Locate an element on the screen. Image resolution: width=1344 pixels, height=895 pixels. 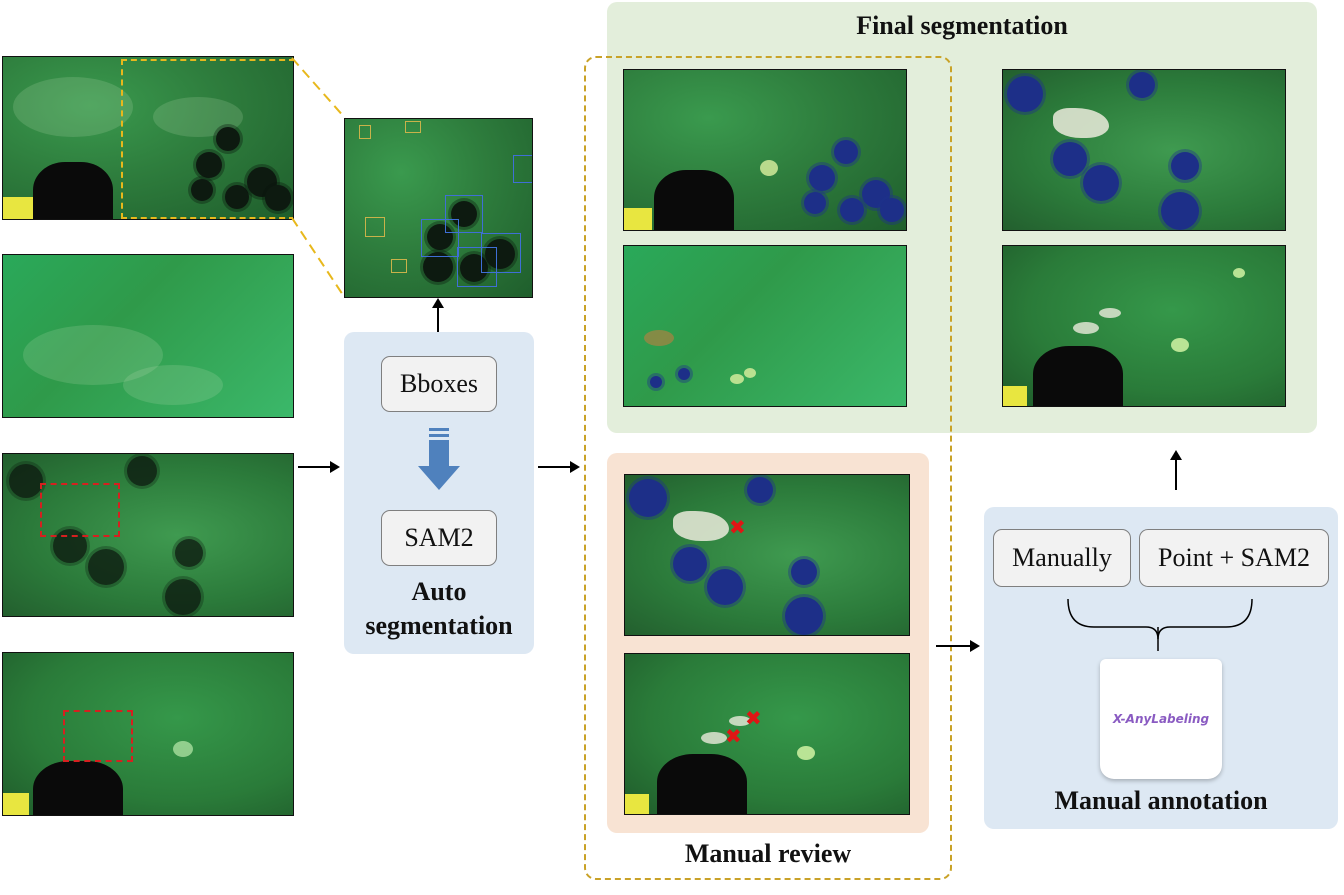
final-segmentation-title: Final segmentation is located at coordinates (962, 25).